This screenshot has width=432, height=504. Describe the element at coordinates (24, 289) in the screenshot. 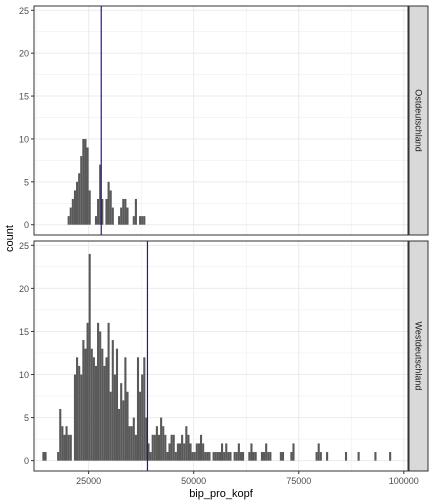

I see `y-tick-label: 20` at that location.